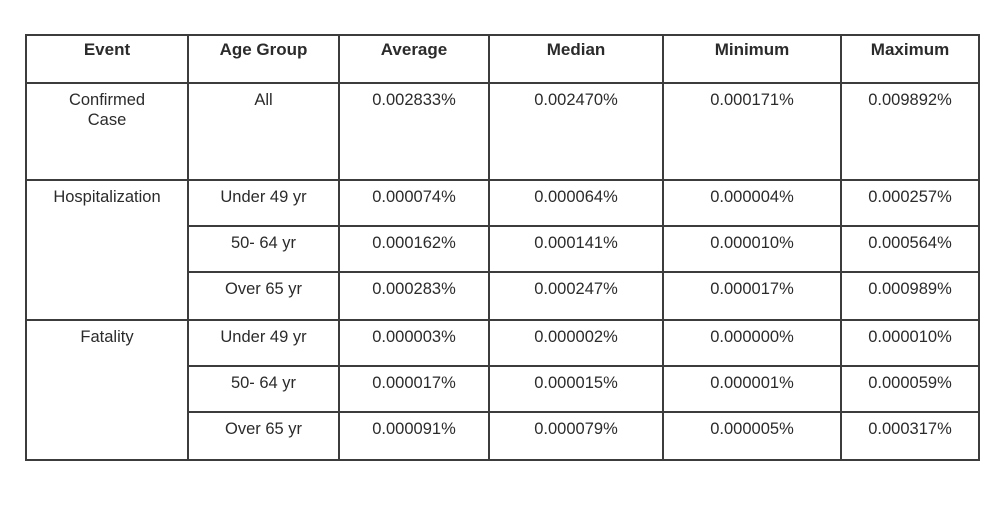 The width and height of the screenshot is (1000, 508). What do you see at coordinates (910, 59) in the screenshot?
I see `column-header-maximum: Maximum` at bounding box center [910, 59].